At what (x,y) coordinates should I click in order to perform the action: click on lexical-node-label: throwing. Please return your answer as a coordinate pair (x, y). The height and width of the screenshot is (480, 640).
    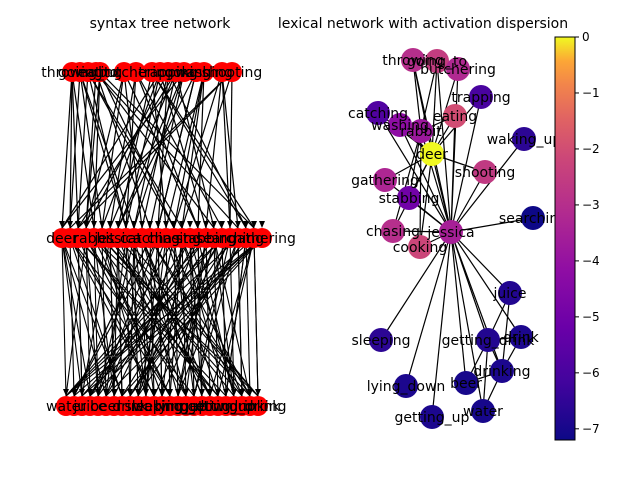
    Looking at the image, I should click on (412, 61).